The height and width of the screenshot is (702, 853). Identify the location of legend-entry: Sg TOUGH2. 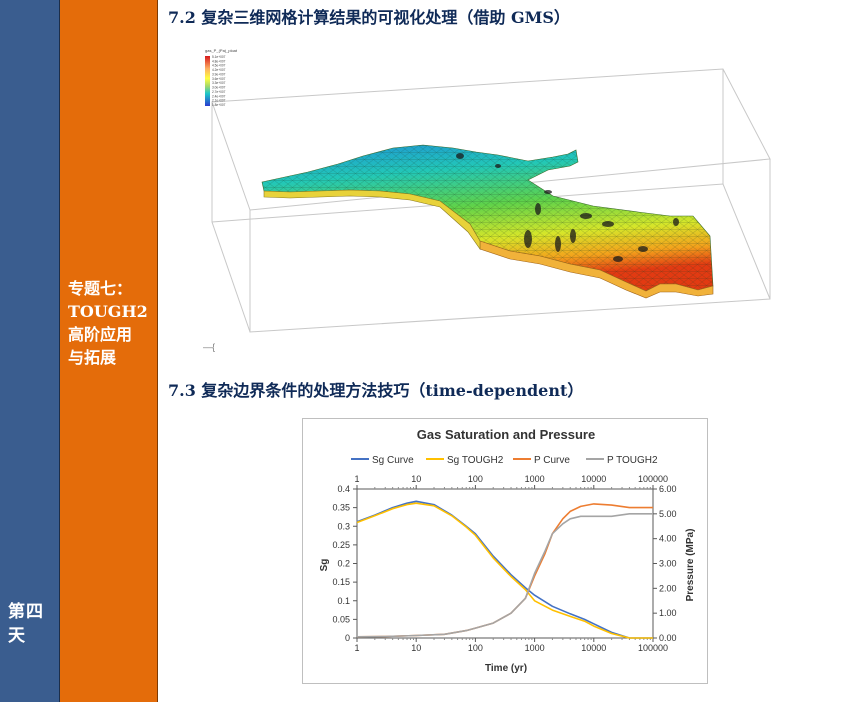
(475, 460).